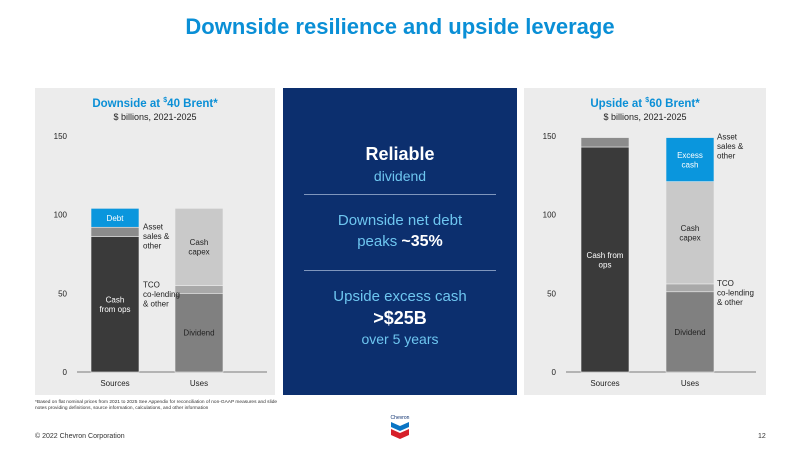 This screenshot has width=800, height=450. I want to click on downside-label-cash-capex: Cash capex, so click(198, 247).